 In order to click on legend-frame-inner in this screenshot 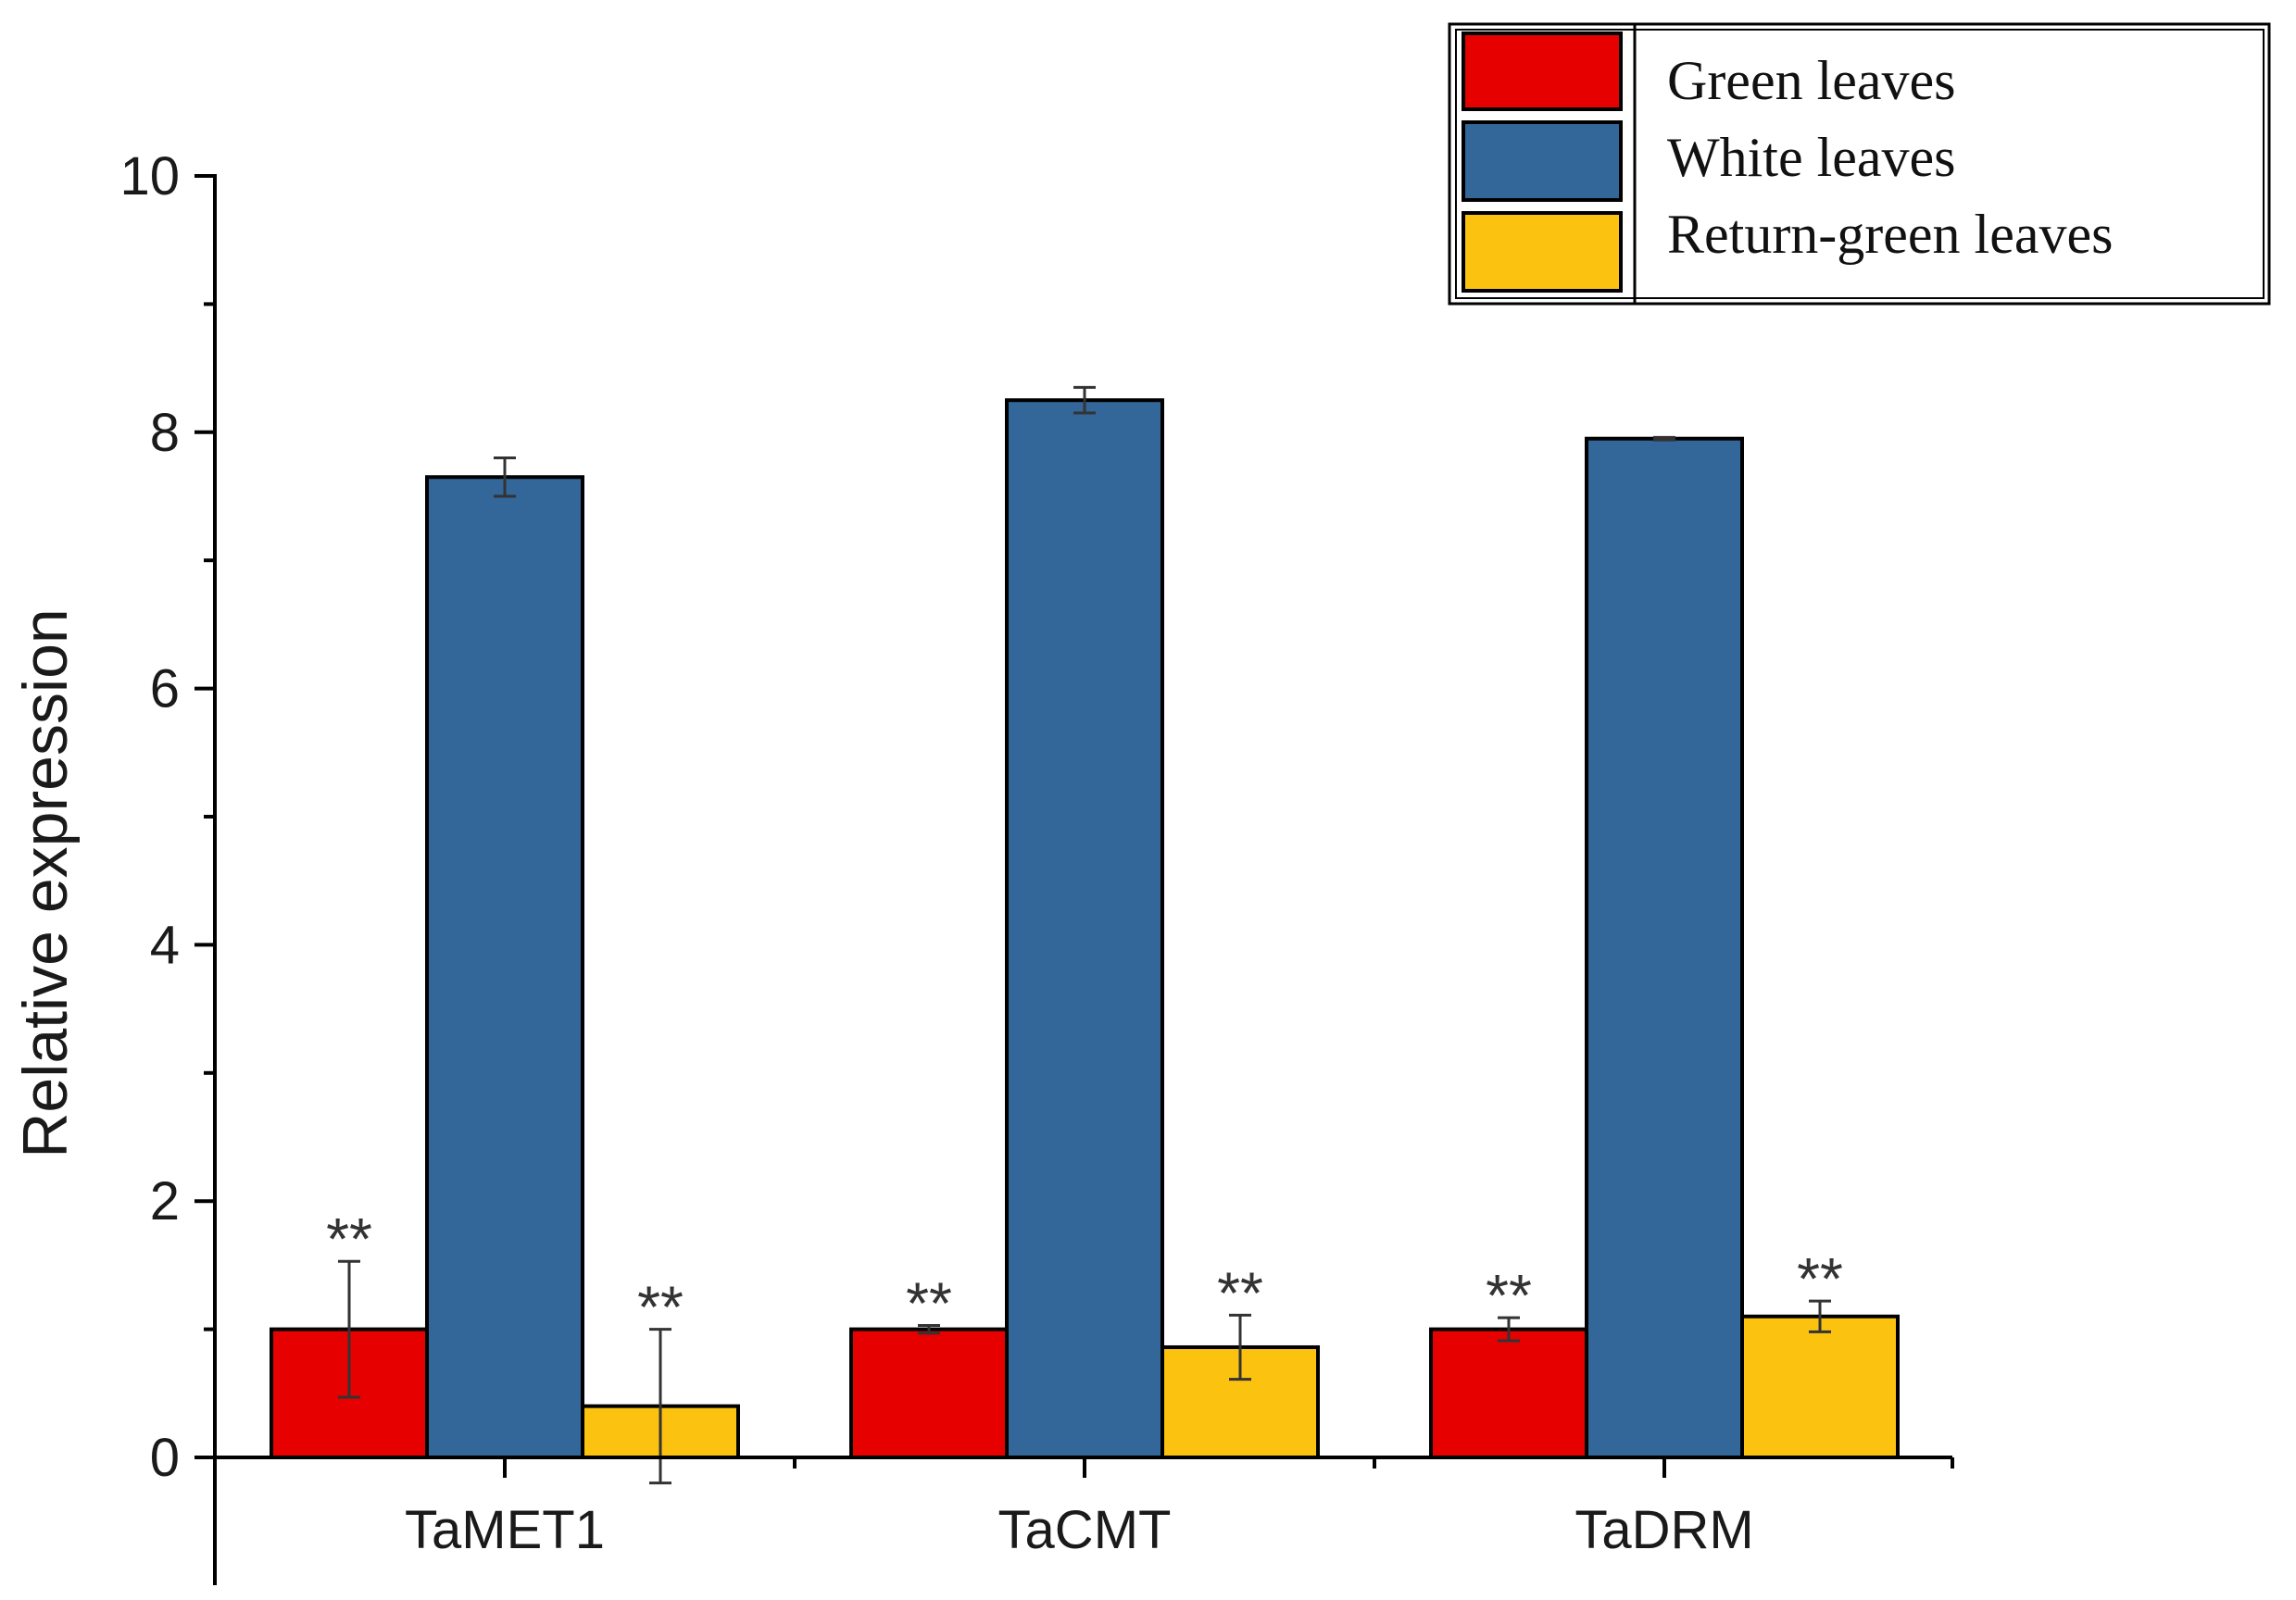, I will do `click(1860, 164)`.